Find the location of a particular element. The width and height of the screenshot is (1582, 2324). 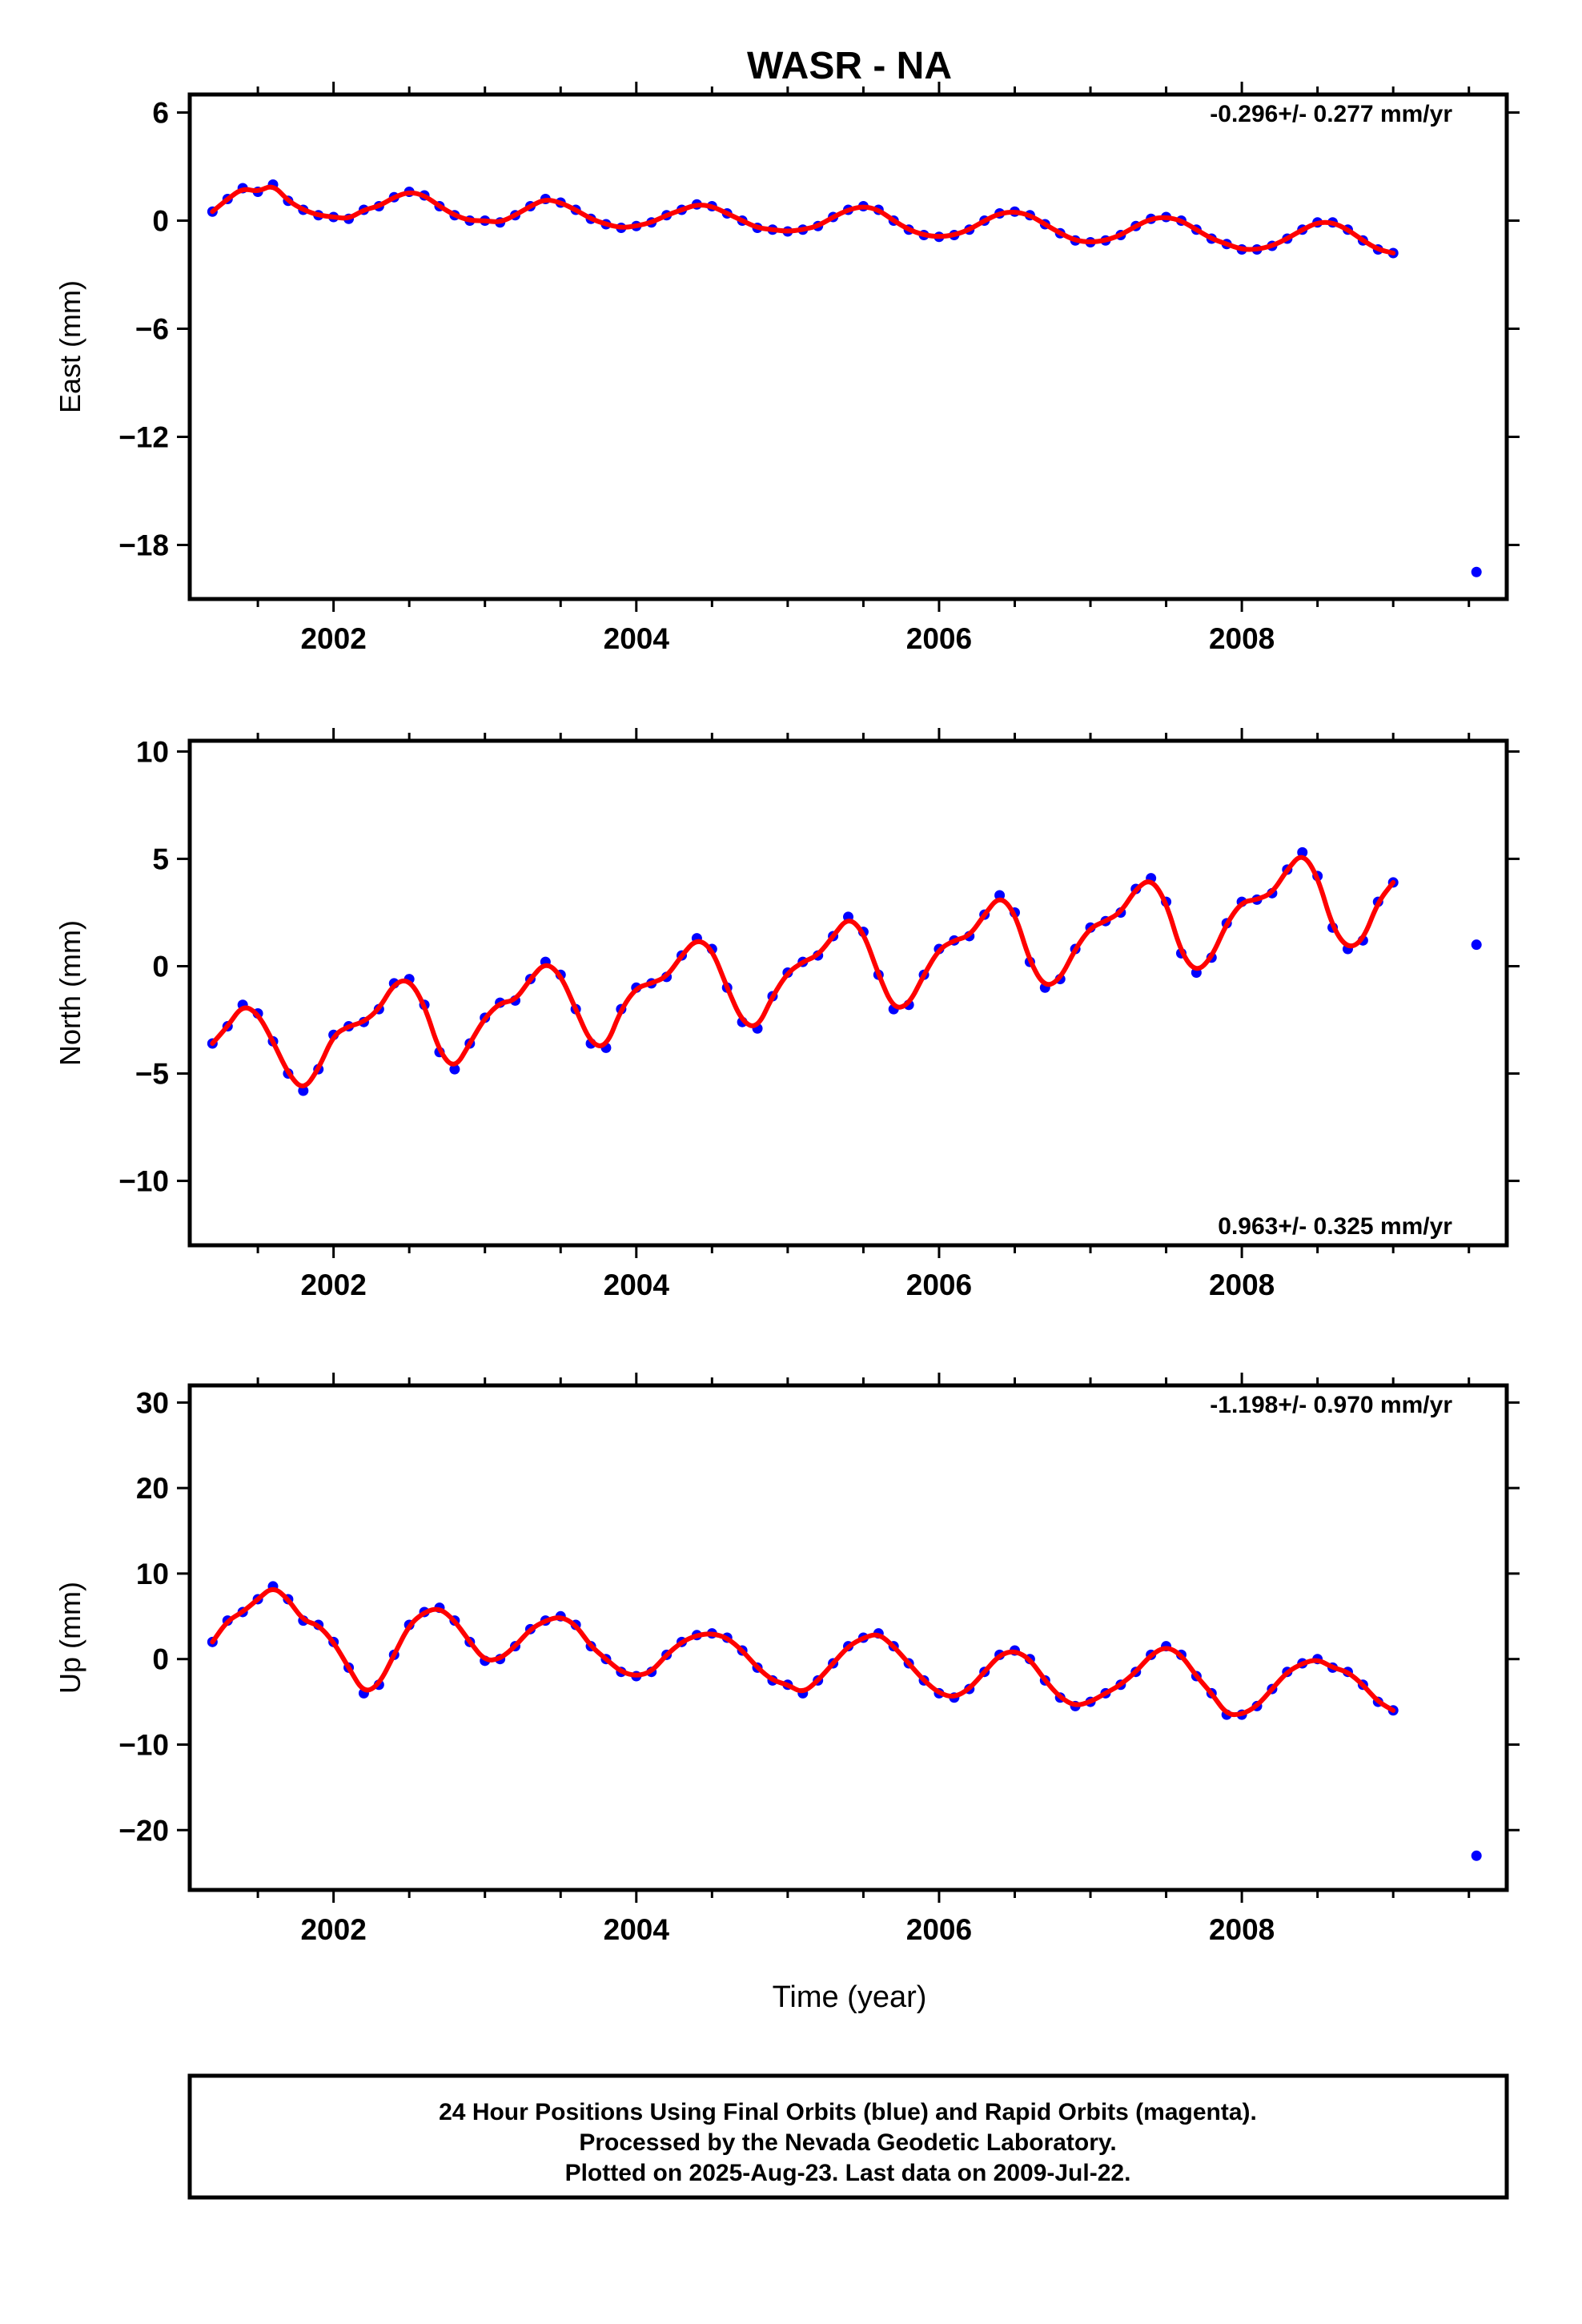

y-tick-label: 5 is located at coordinates (161, 858).